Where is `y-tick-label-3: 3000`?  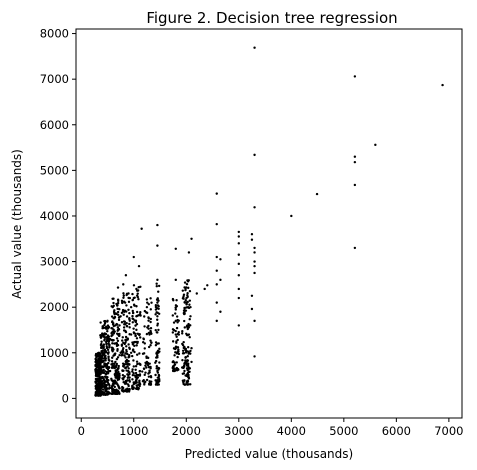 y-tick-label-3: 3000 is located at coordinates (54, 262).